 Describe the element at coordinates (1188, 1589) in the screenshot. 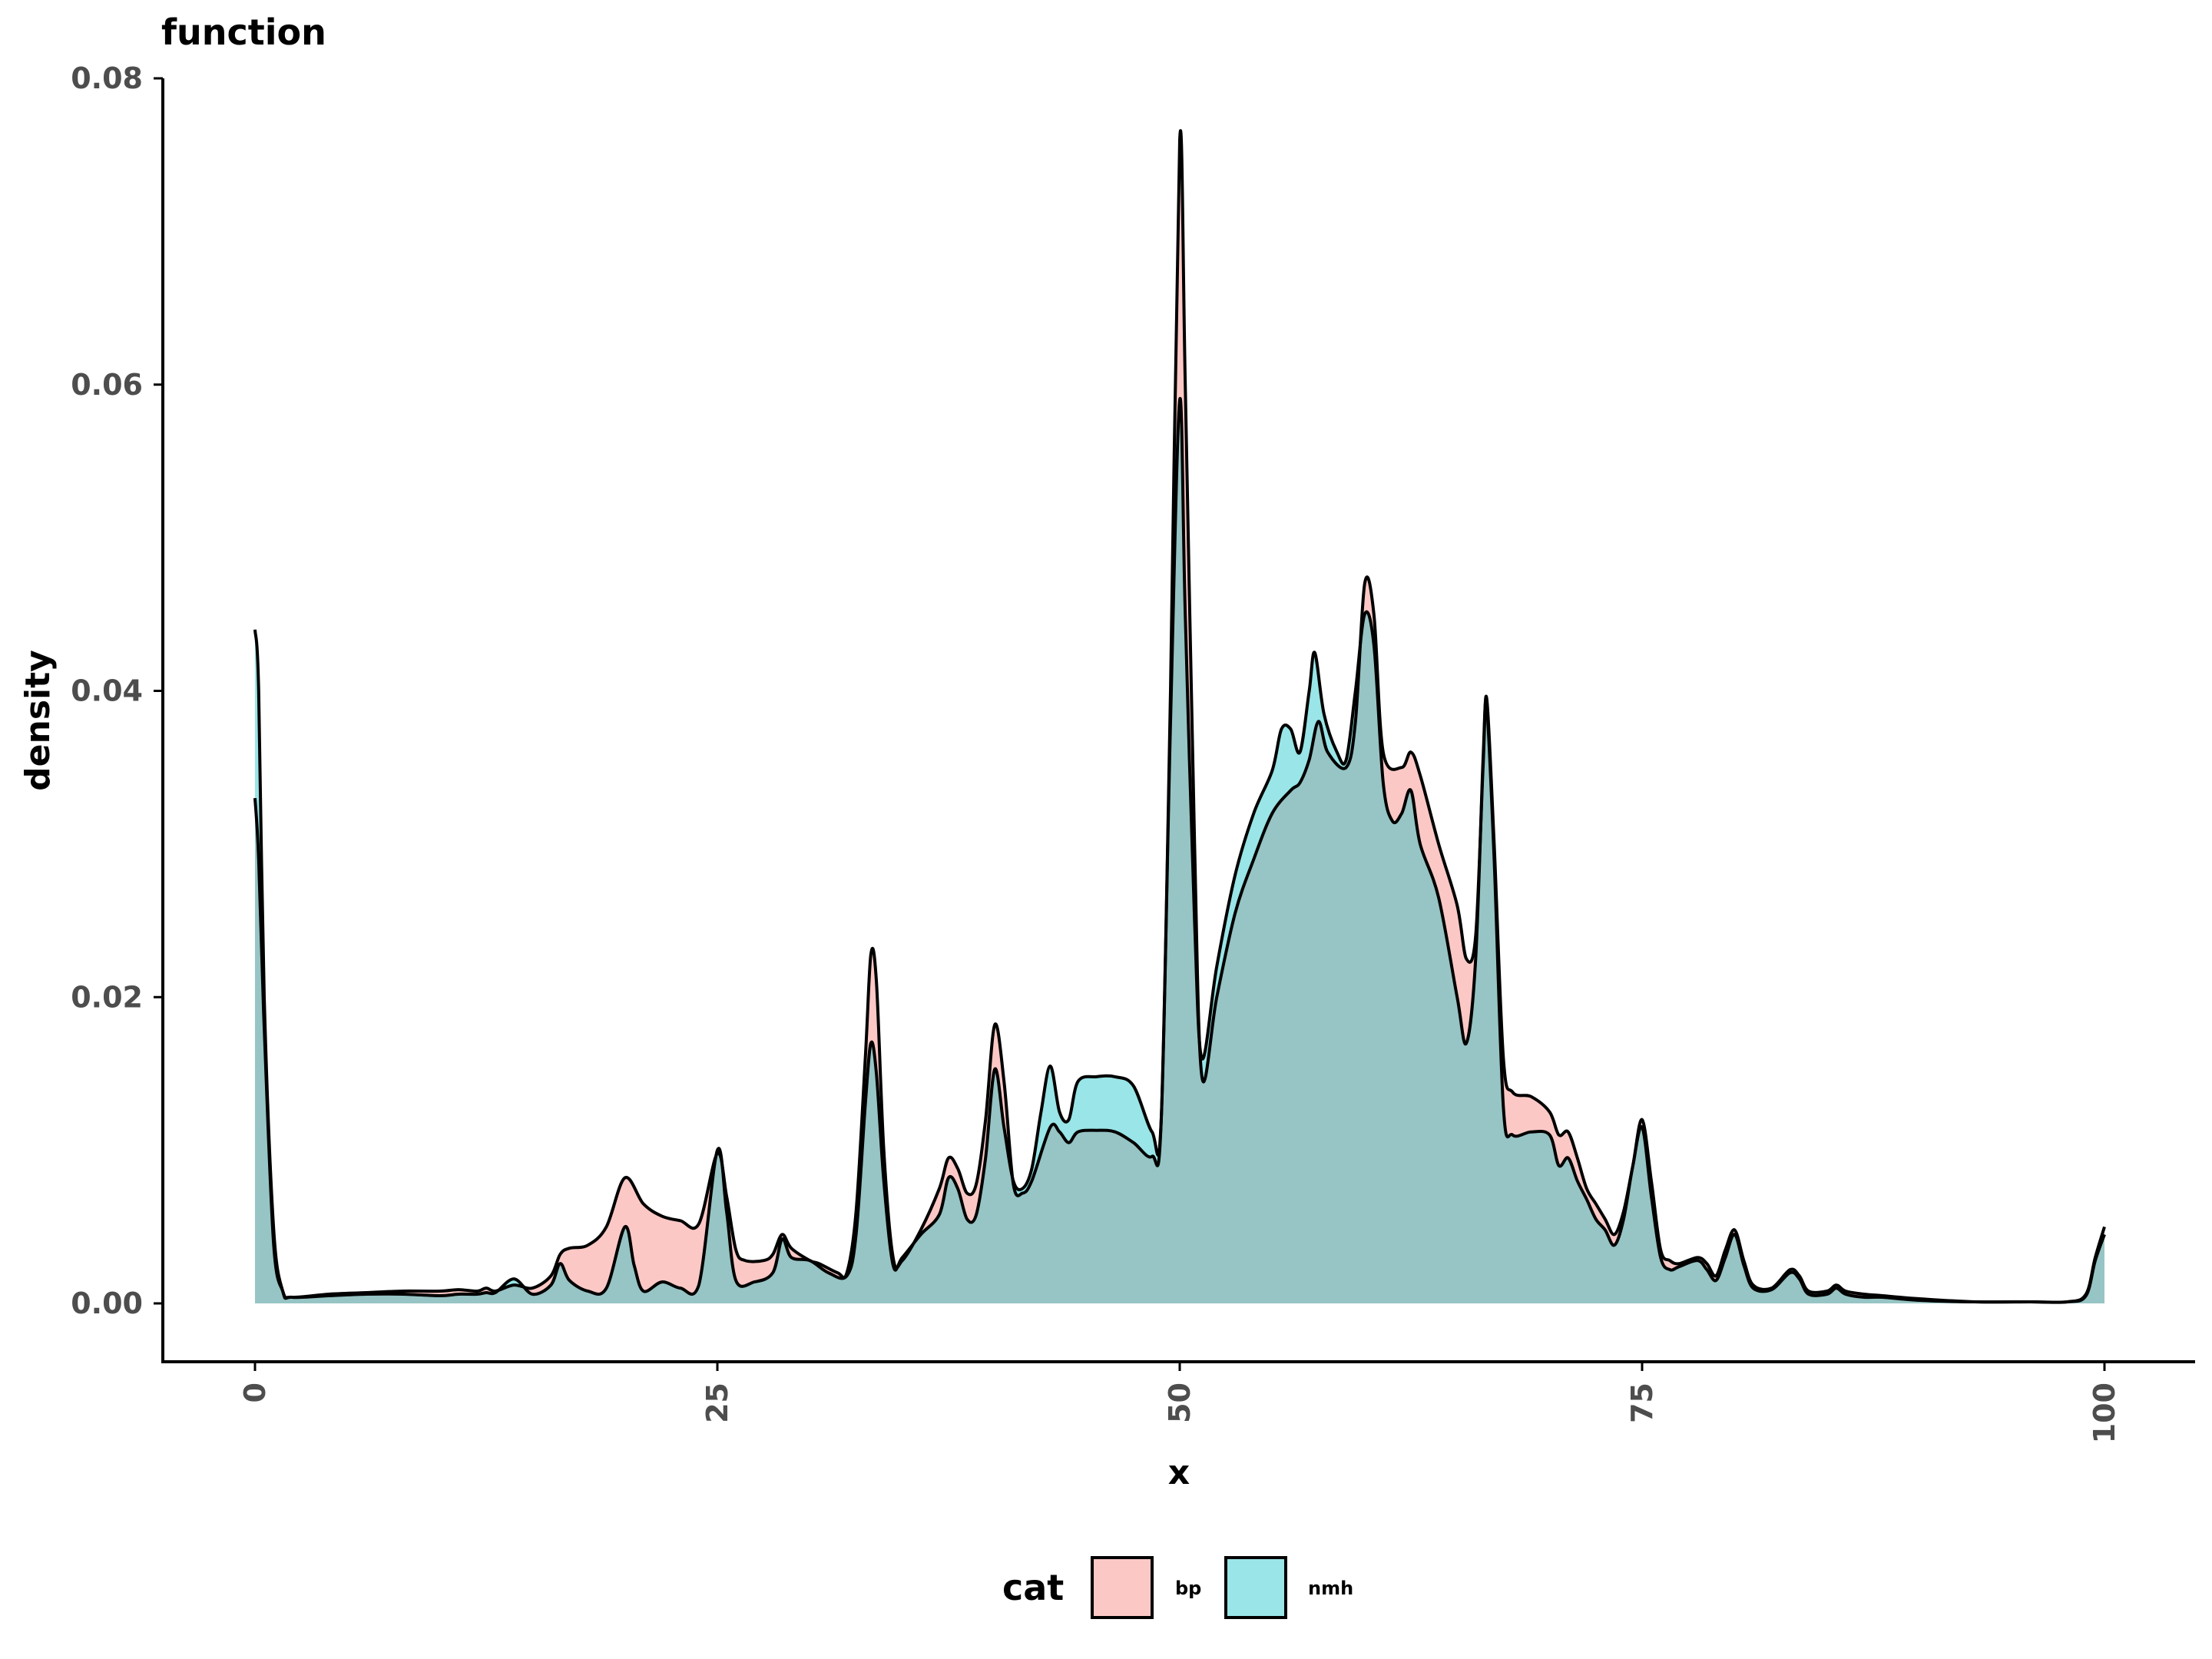

I see `legend-label-bp: bp` at that location.